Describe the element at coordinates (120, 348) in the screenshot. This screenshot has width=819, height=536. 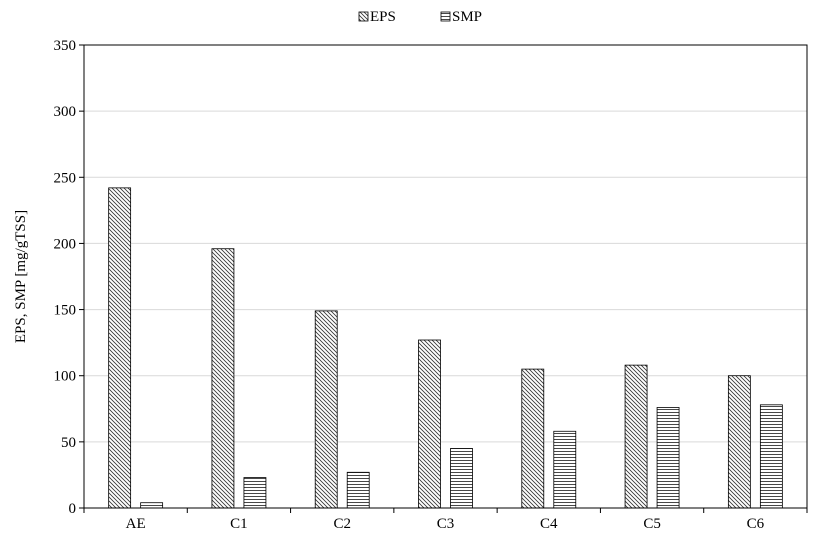
I see `bar-eps-ae` at that location.